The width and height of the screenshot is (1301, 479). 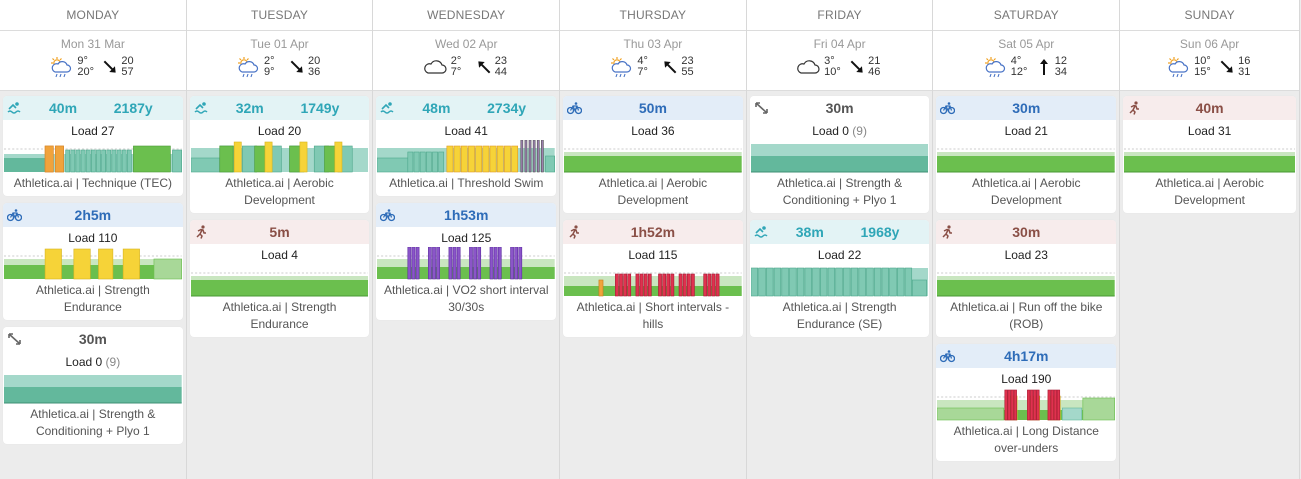 I want to click on day-date: Wed 02 Apr, so click(x=466, y=44).